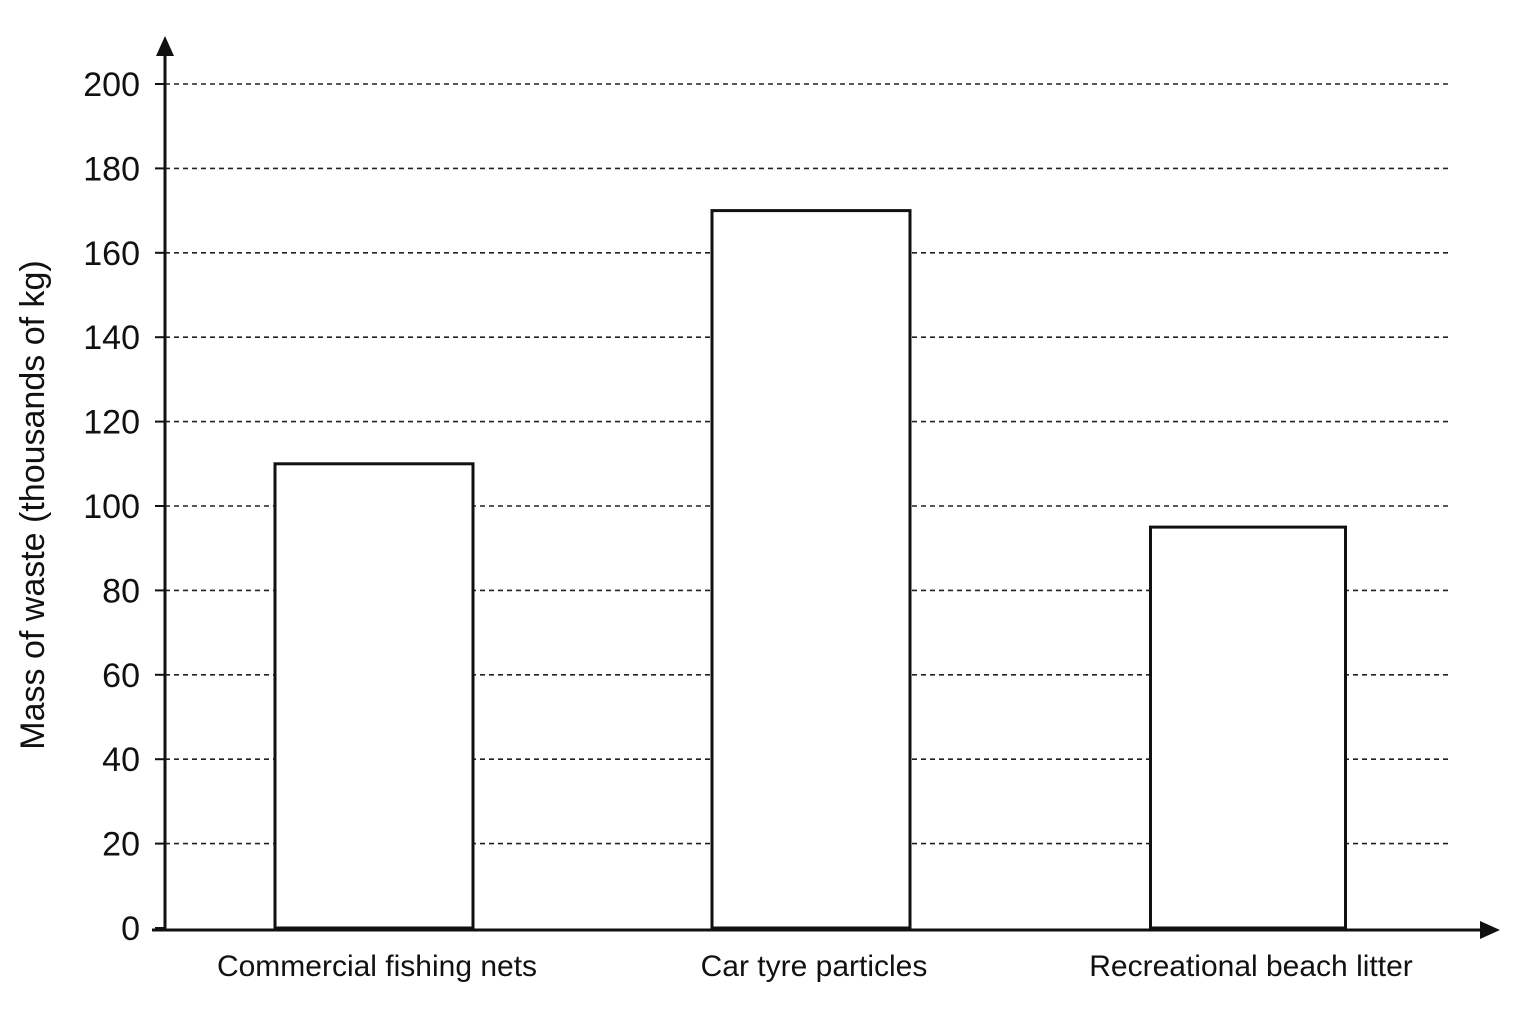 This screenshot has height=1029, width=1536. What do you see at coordinates (111, 338) in the screenshot?
I see `y-tick-label: 140` at bounding box center [111, 338].